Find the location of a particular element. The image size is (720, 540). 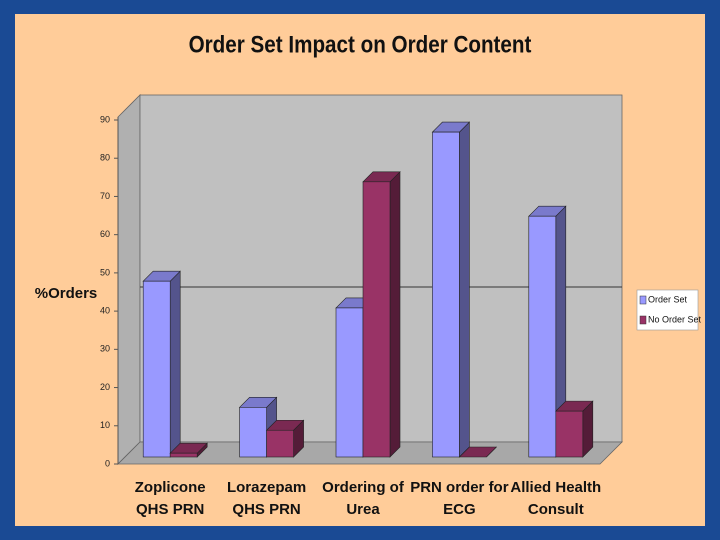

x-tick-label-line: Allied Health is located at coordinates (555, 487).